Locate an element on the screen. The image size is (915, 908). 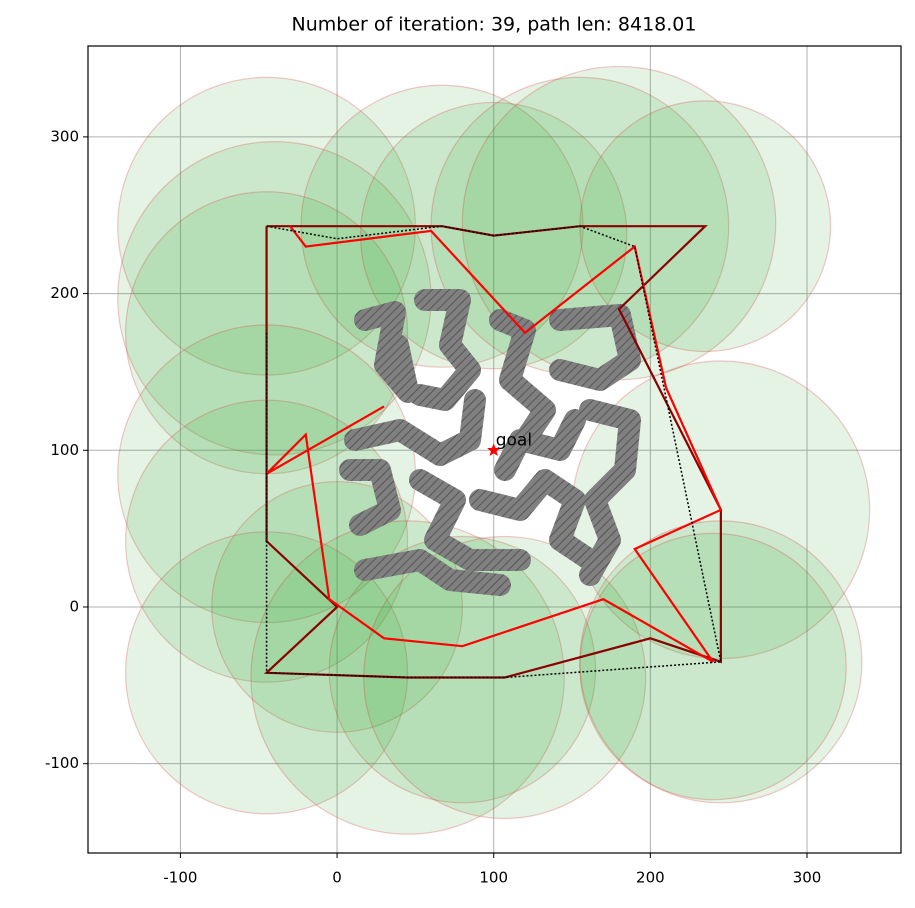
y-tick-label: -100 is located at coordinates (62, 763).